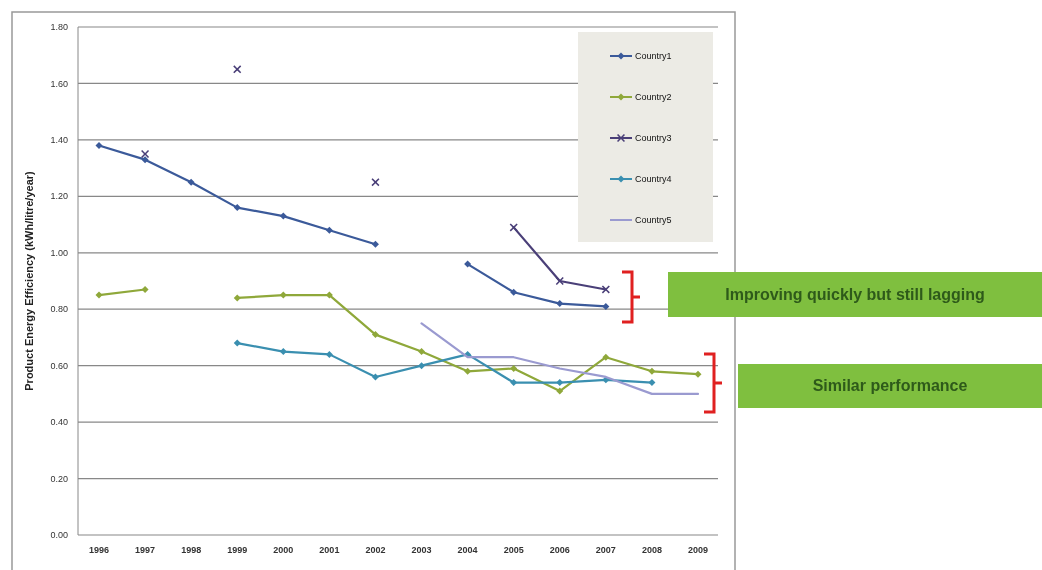 This screenshot has width=1042, height=570. What do you see at coordinates (467, 550) in the screenshot?
I see `x-tick-label: 2004` at bounding box center [467, 550].